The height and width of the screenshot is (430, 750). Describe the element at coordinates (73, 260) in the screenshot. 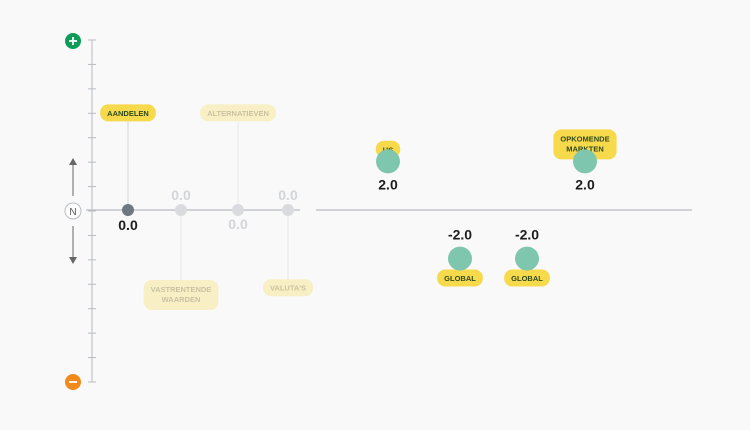

I see `down-arrow-icon` at that location.